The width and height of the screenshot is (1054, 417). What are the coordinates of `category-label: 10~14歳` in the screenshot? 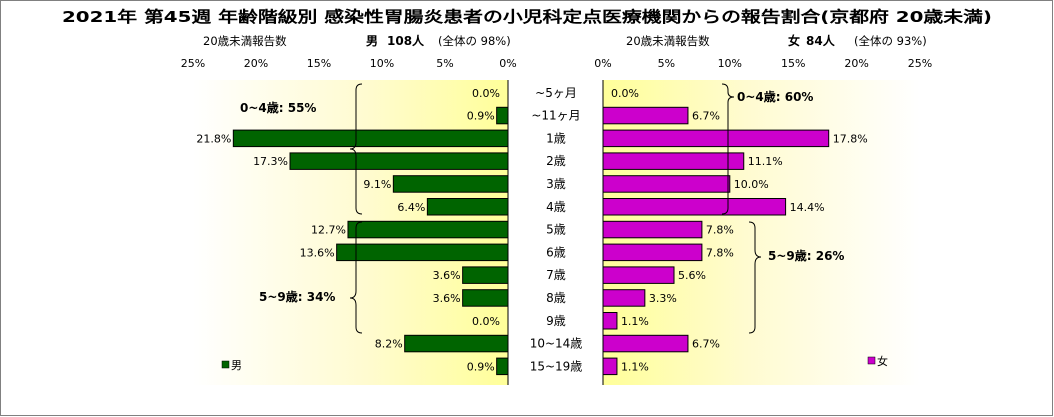 It's located at (556, 344).